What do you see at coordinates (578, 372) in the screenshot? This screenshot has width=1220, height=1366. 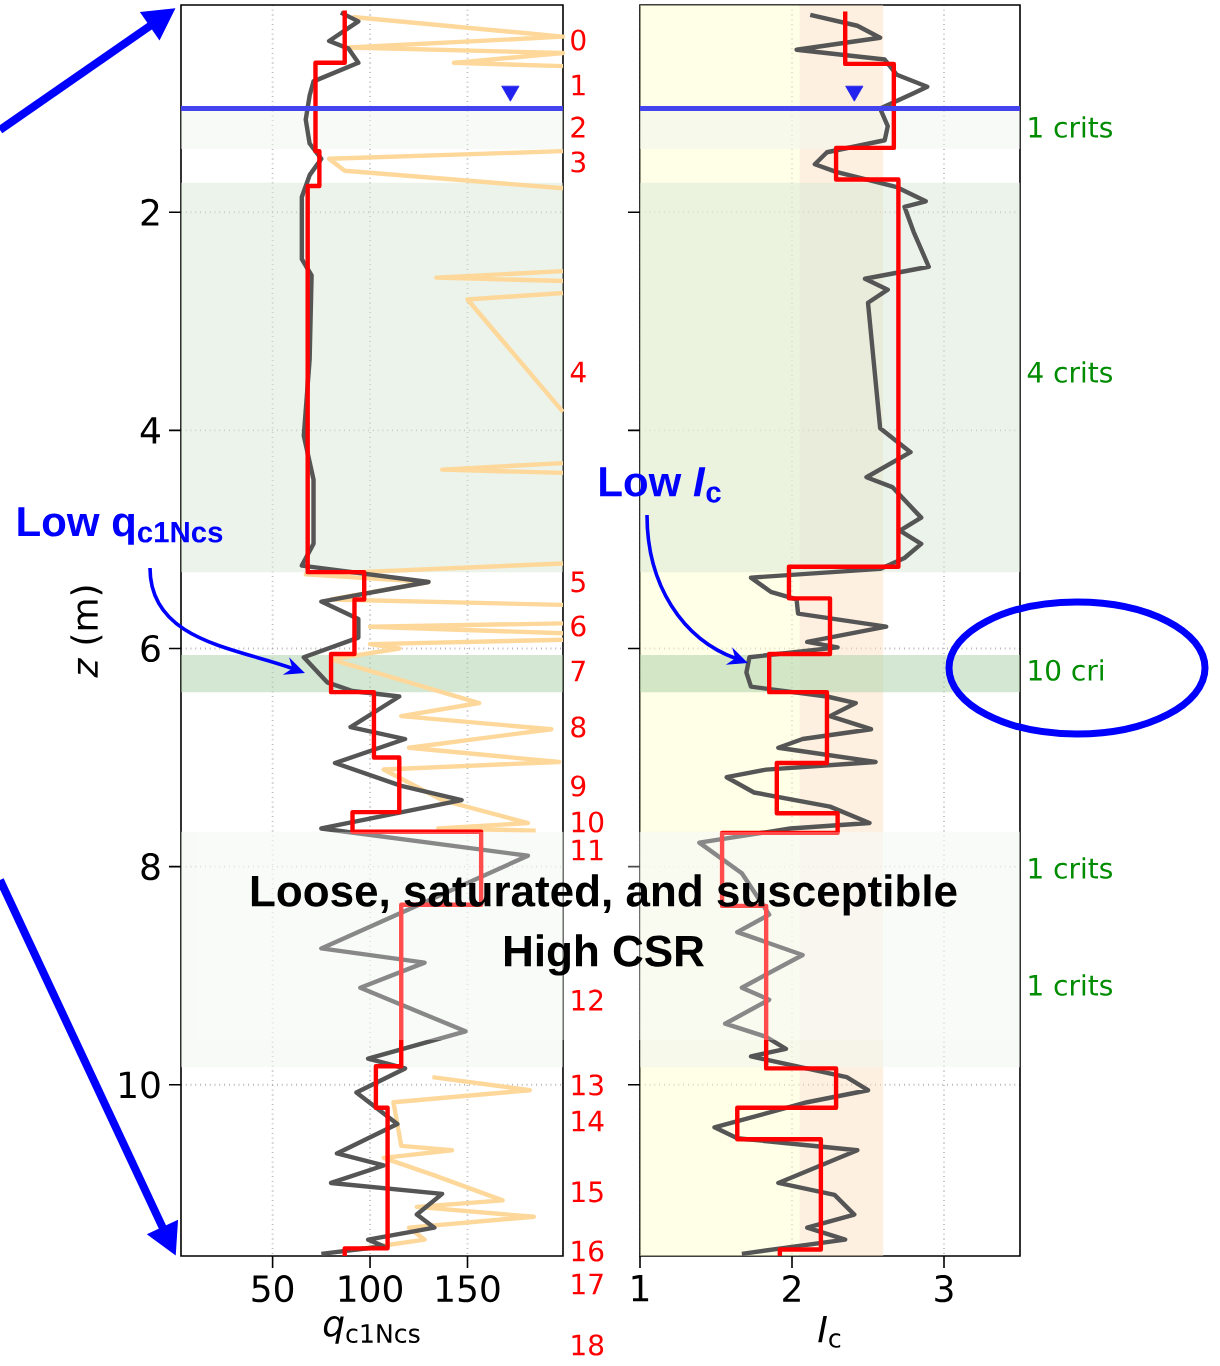 I see `text: 4` at bounding box center [578, 372].